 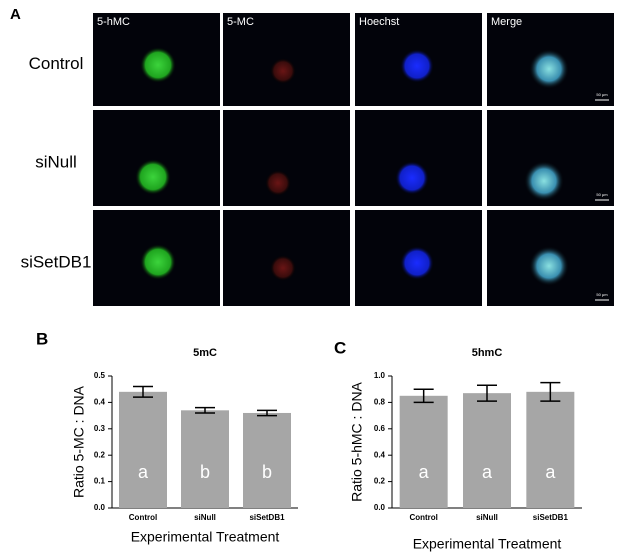 I want to click on row-label: siSetDB1, so click(x=56, y=261).